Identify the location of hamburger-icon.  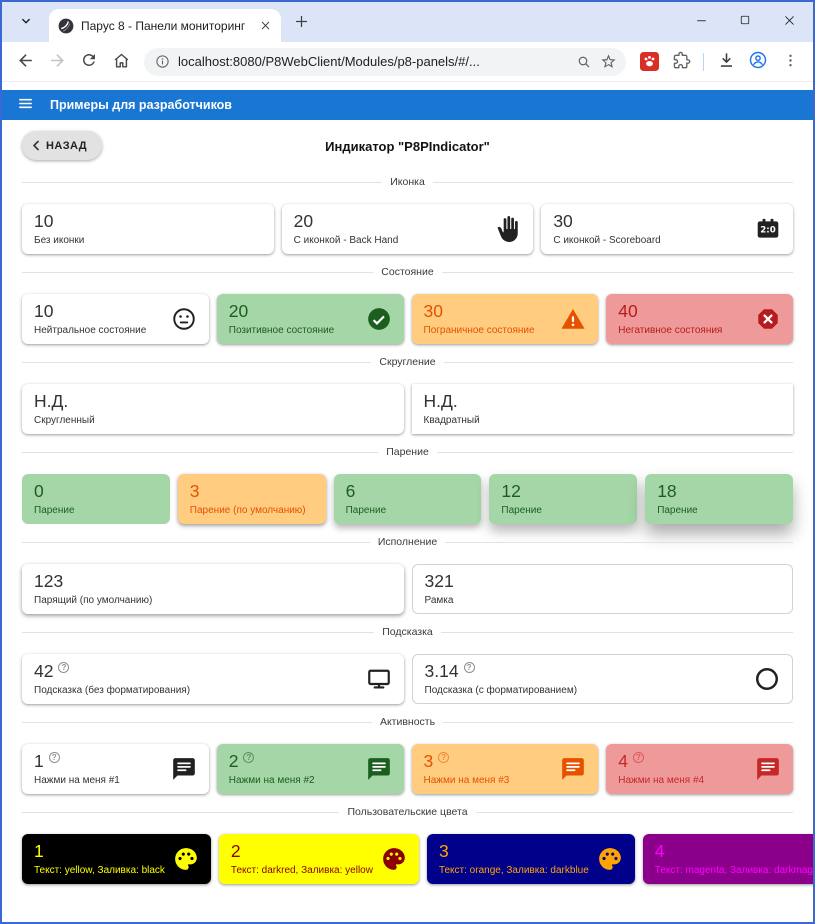
(25, 105).